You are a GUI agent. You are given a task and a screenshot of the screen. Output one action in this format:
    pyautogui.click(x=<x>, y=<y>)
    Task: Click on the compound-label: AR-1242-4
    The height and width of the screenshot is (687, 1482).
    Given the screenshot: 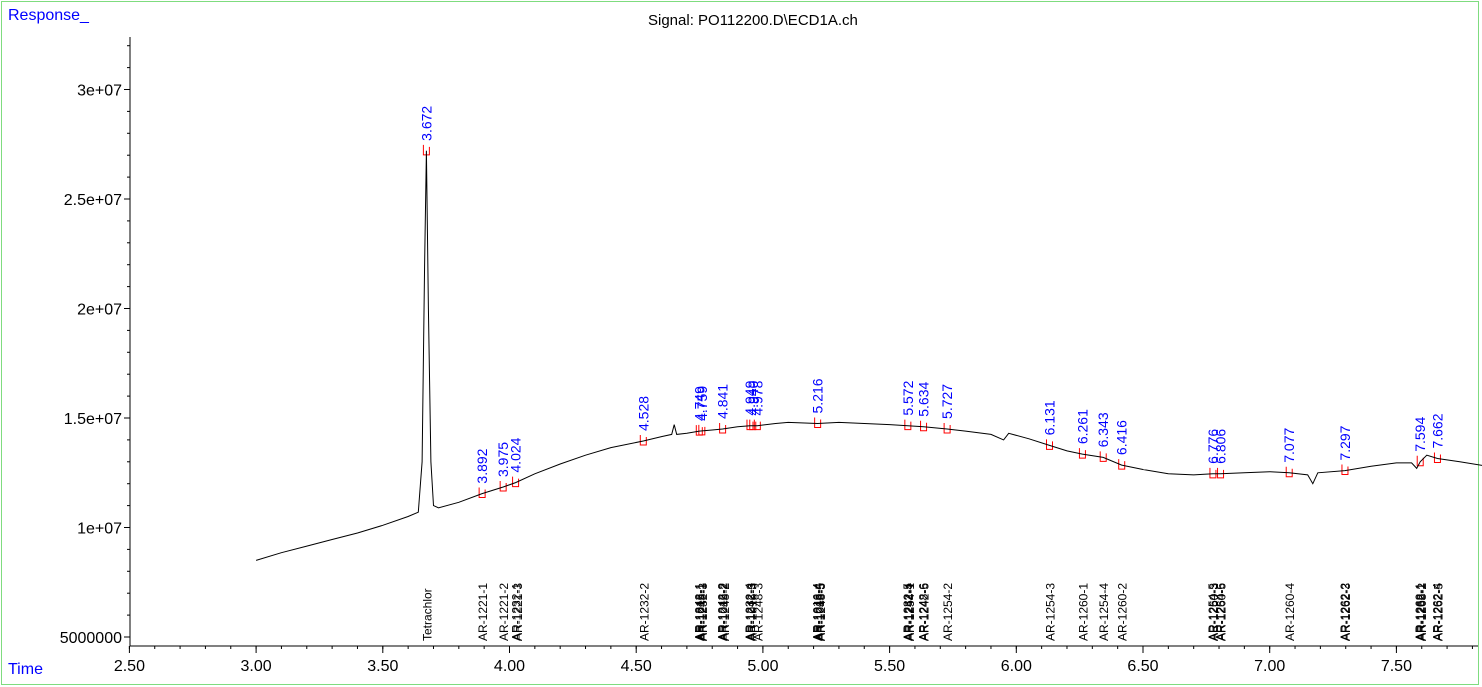 What is the action you would take?
    pyautogui.click(x=909, y=612)
    